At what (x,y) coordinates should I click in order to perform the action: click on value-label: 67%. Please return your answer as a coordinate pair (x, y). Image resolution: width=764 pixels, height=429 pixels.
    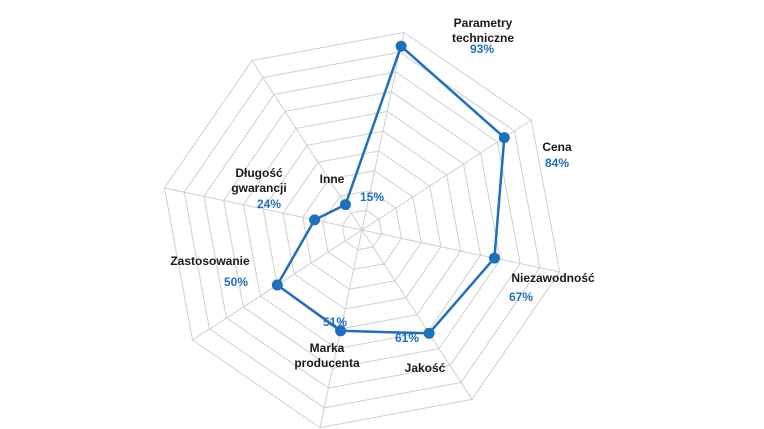
    Looking at the image, I should click on (521, 297).